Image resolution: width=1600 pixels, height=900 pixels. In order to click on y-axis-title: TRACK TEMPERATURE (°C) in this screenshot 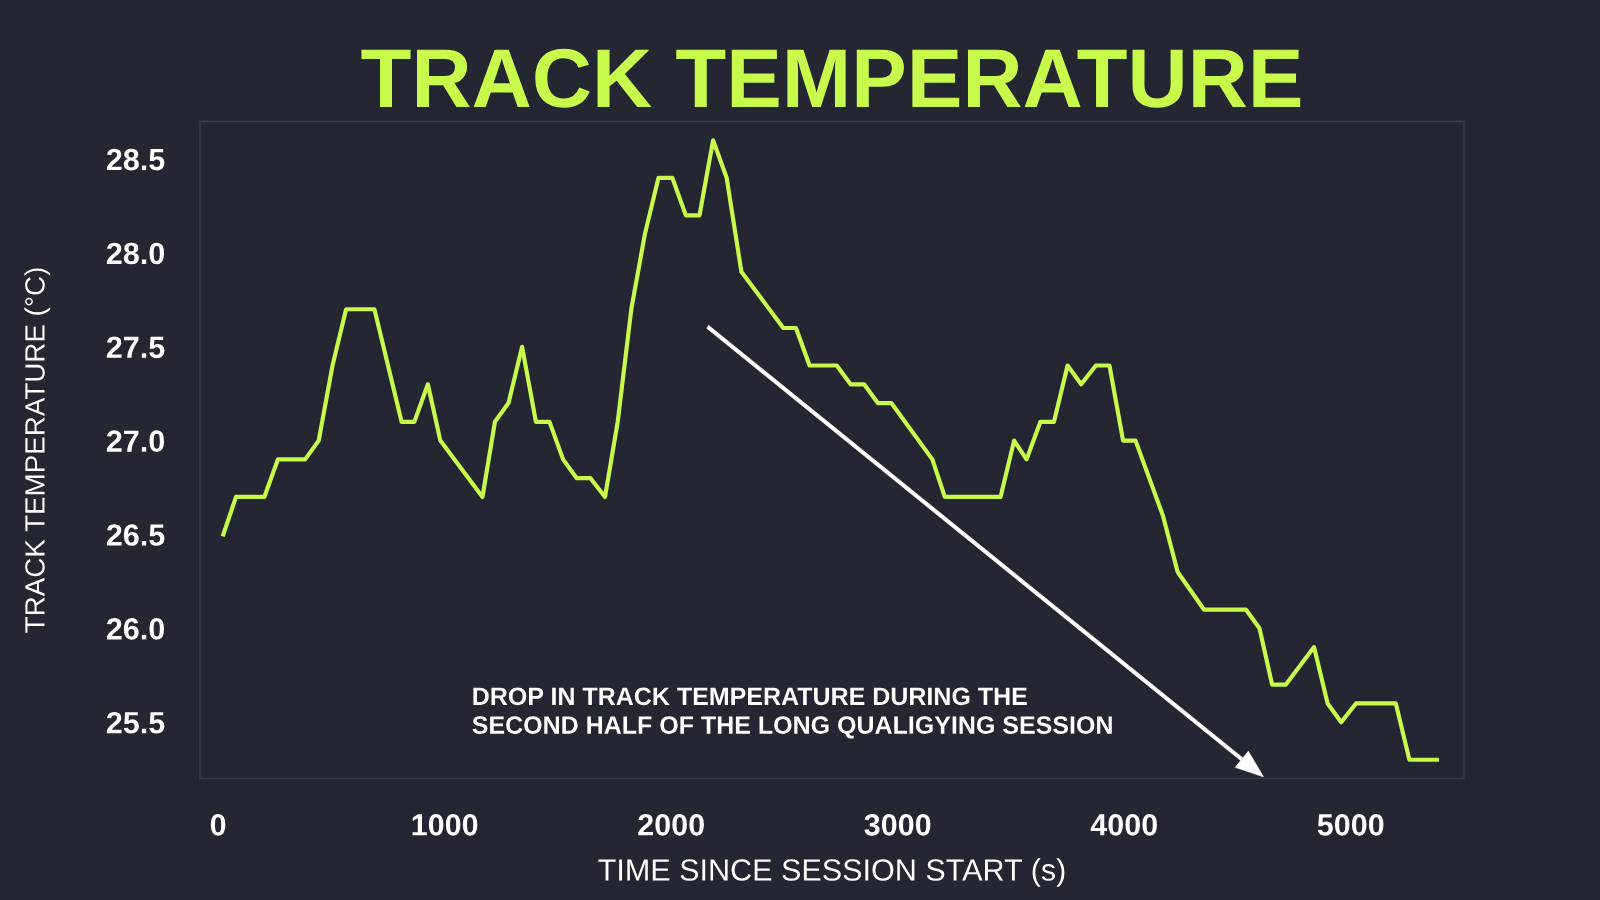, I will do `click(37, 450)`.